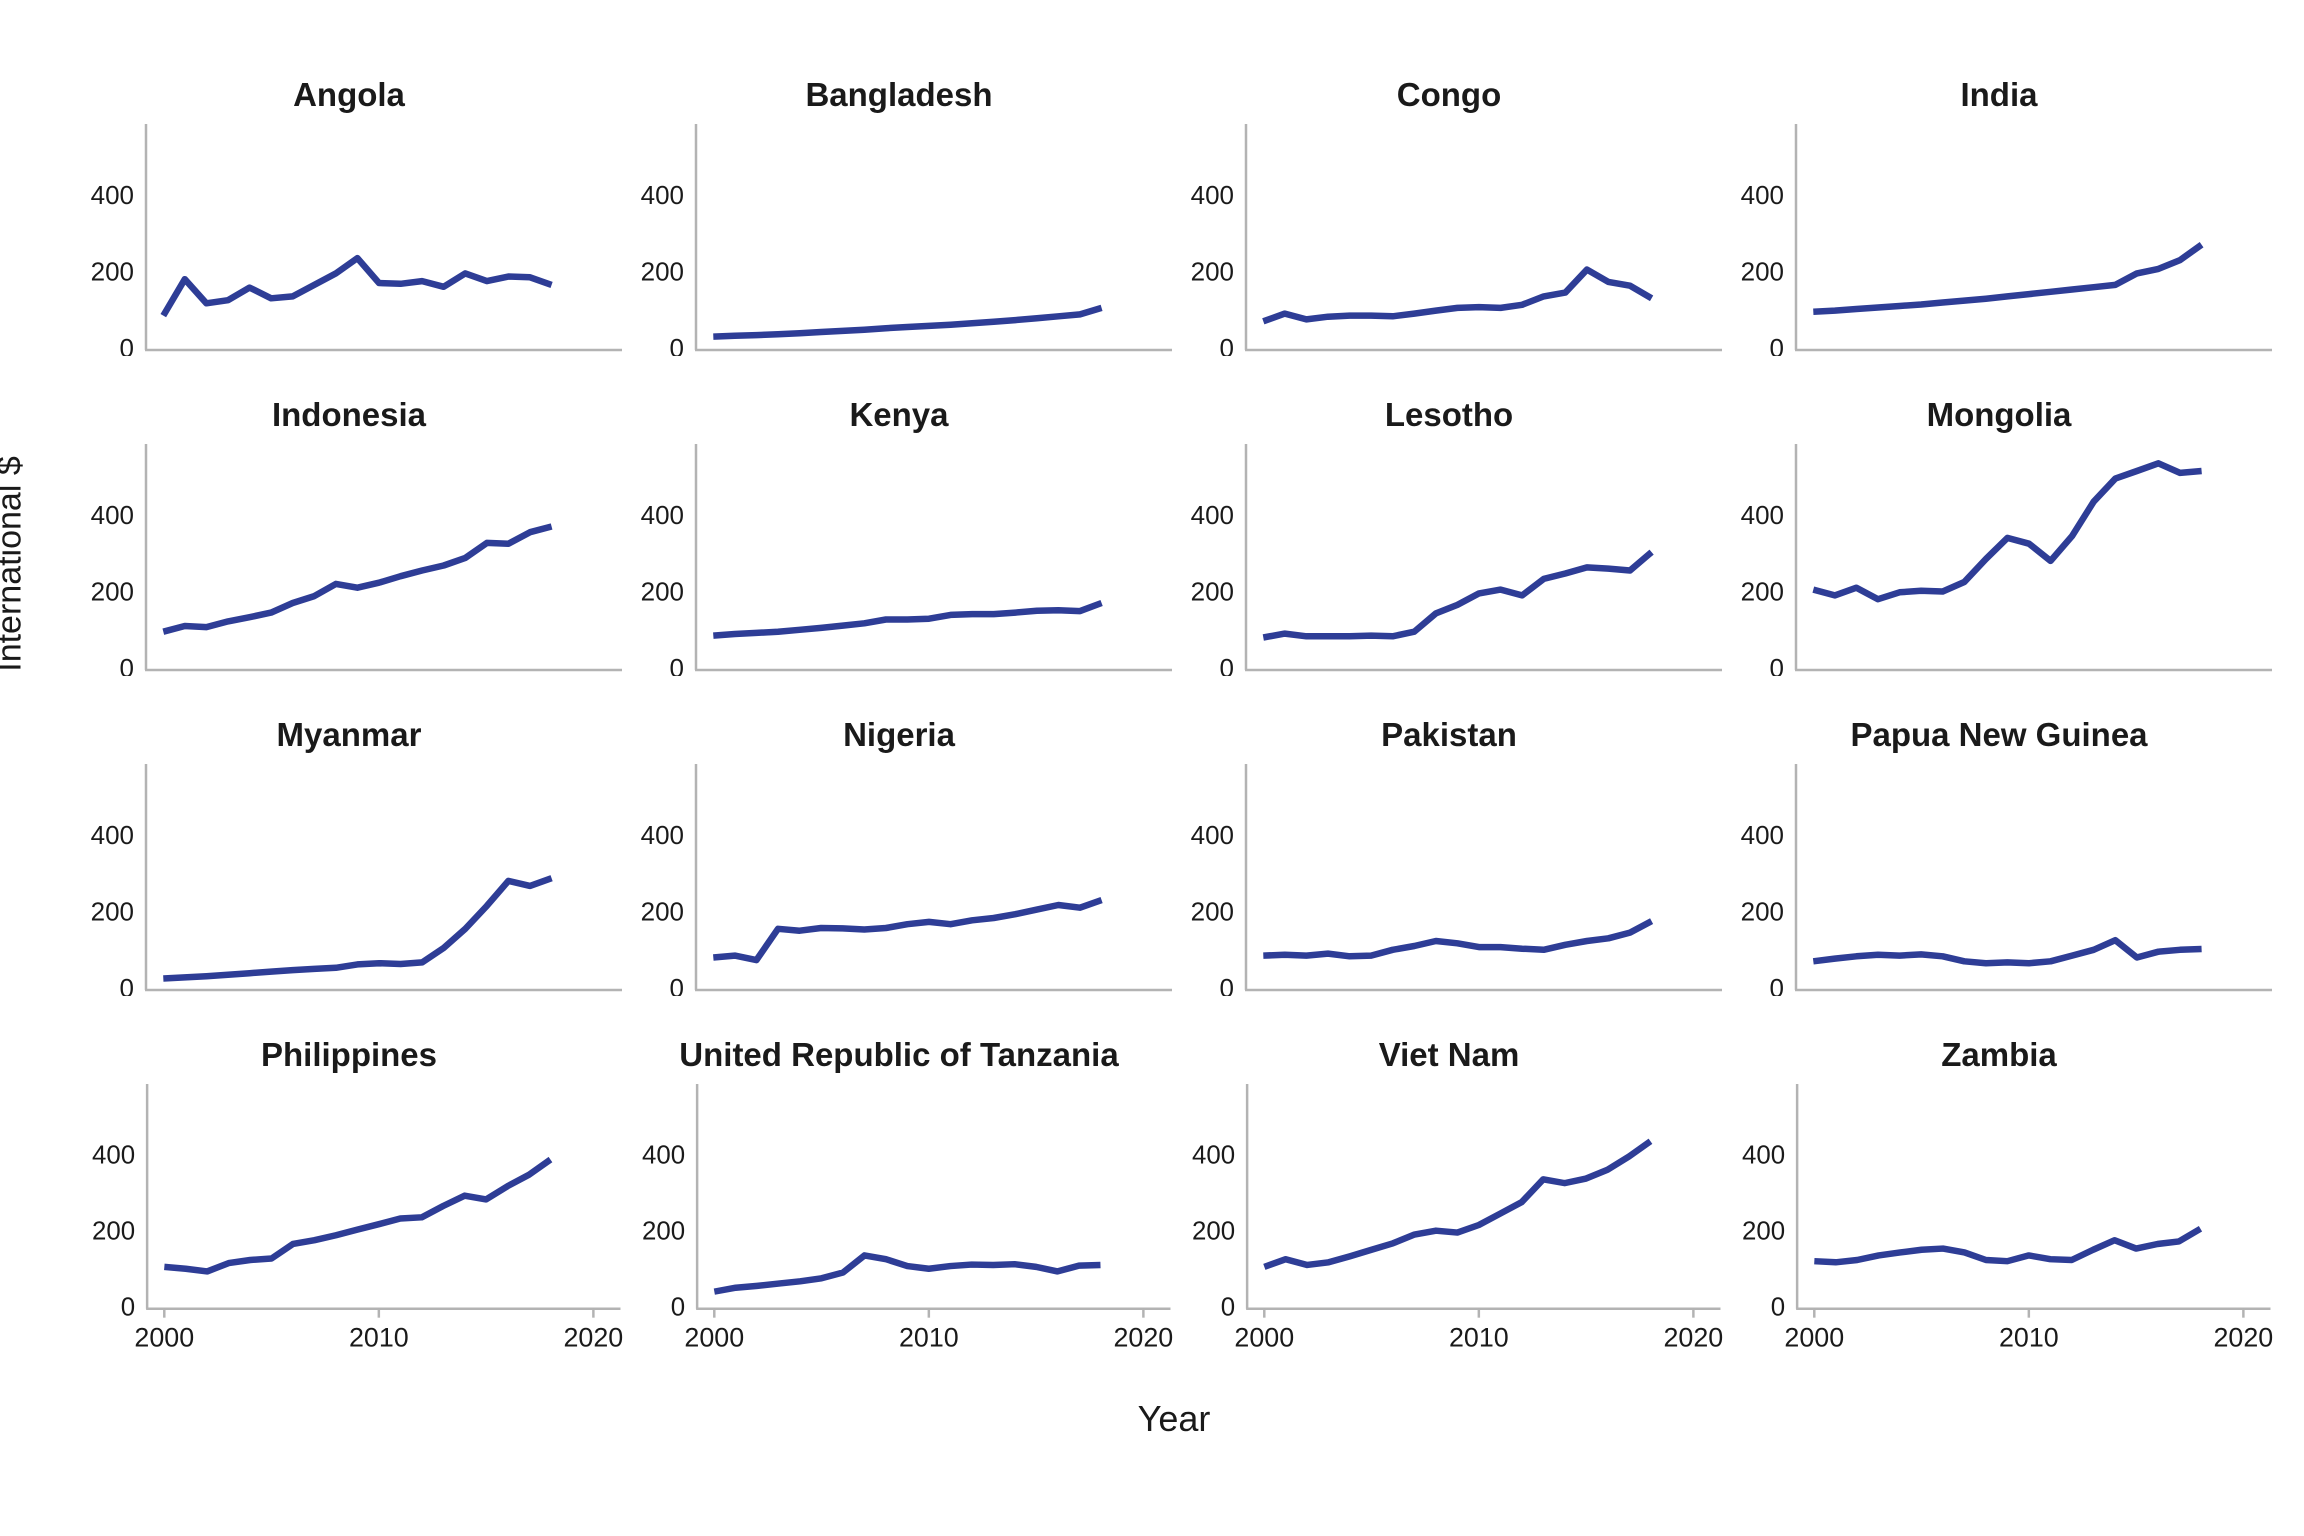 The width and height of the screenshot is (2304, 1536). I want to click on chart-panel-philippines: Philippines 0 200 400 2000 2010 2020, so click(349, 1178).